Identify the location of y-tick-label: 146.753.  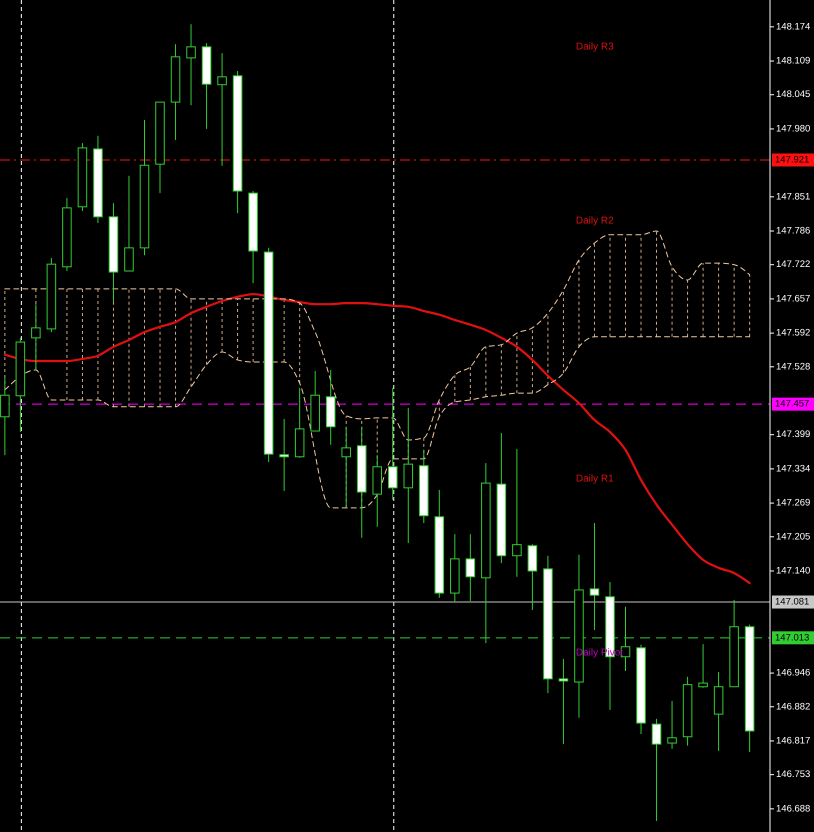
(793, 774).